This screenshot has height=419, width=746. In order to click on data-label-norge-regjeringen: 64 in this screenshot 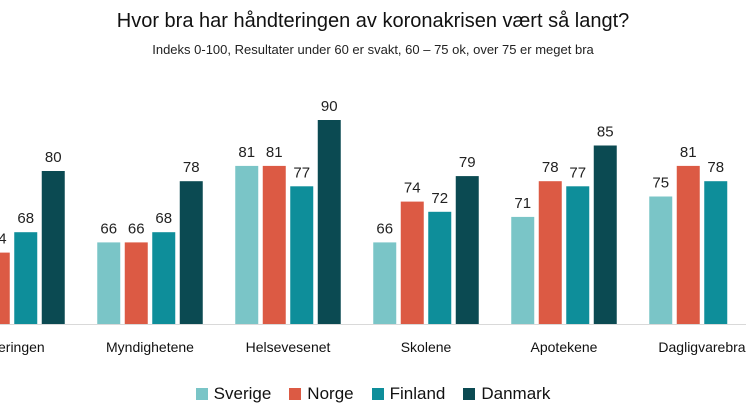, I will do `click(3, 239)`.